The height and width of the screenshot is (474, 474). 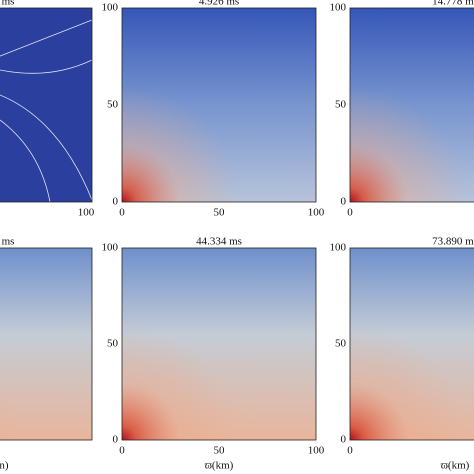 I want to click on panel-title: 73.890 ms, so click(x=453, y=242).